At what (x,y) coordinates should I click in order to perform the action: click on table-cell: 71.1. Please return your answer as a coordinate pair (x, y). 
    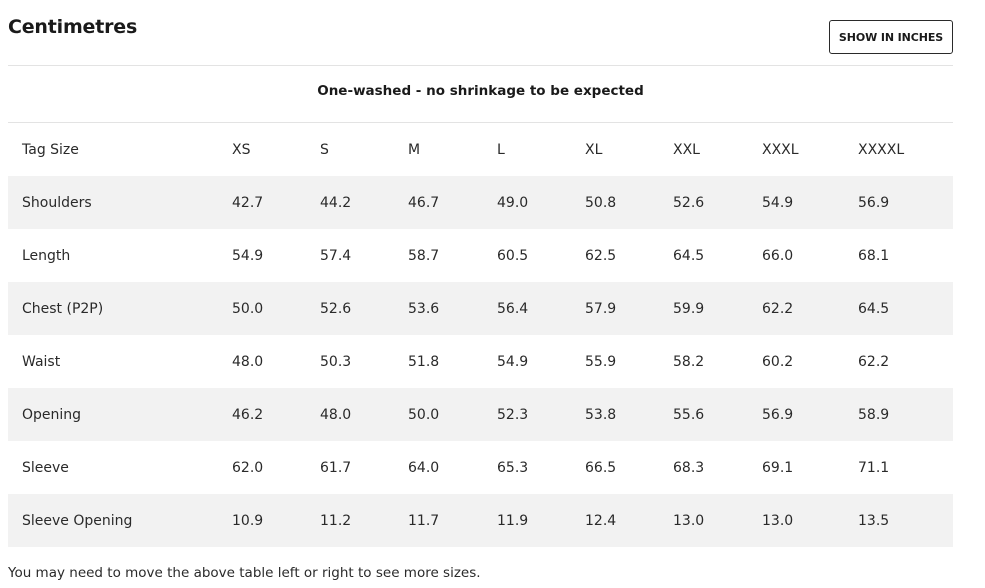
    Looking at the image, I should click on (874, 467).